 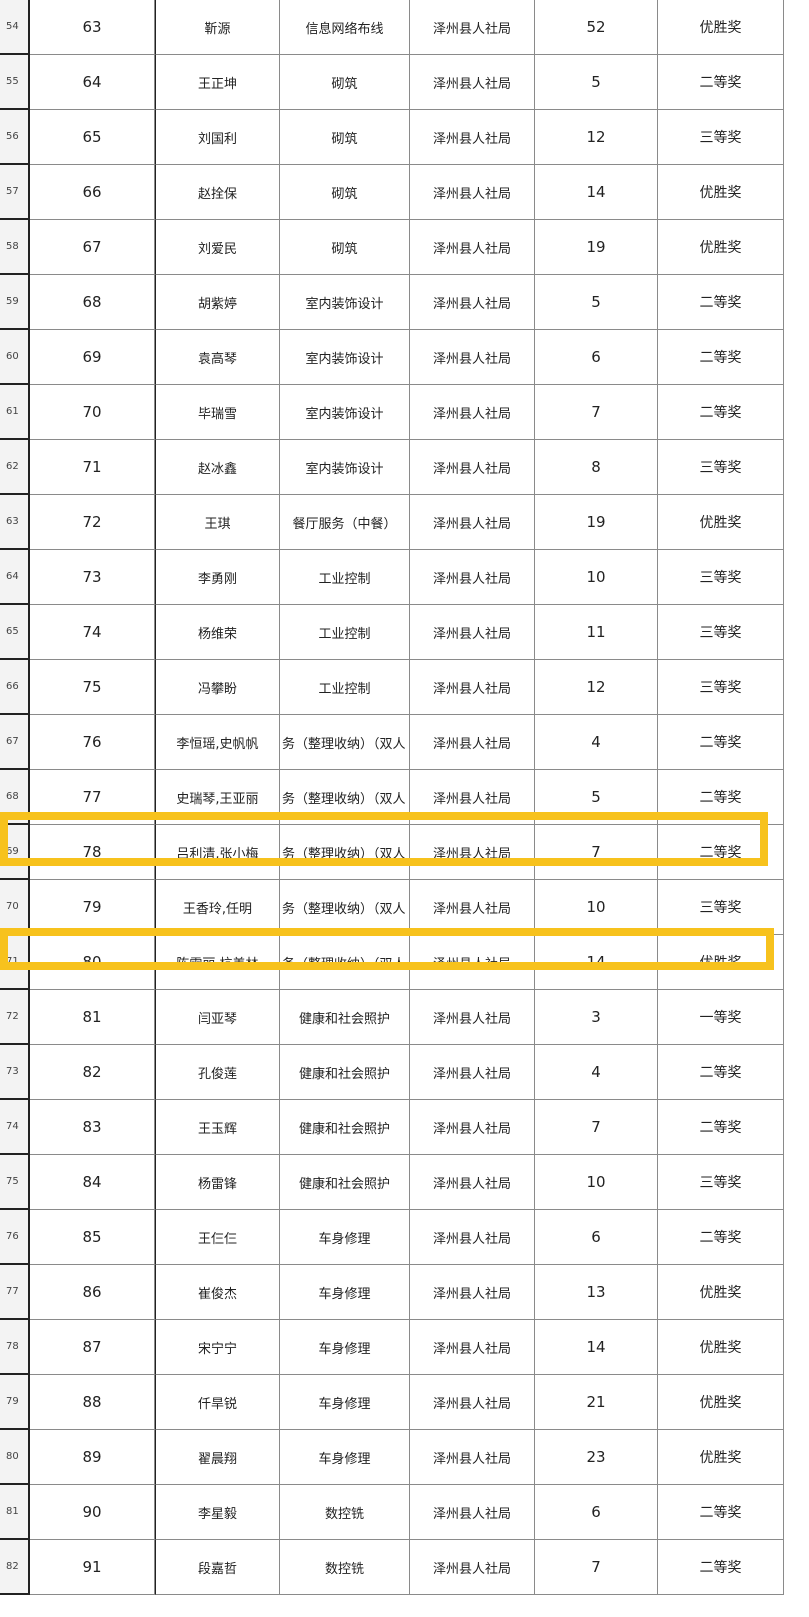 I want to click on row-header: 75, so click(x=15, y=1182).